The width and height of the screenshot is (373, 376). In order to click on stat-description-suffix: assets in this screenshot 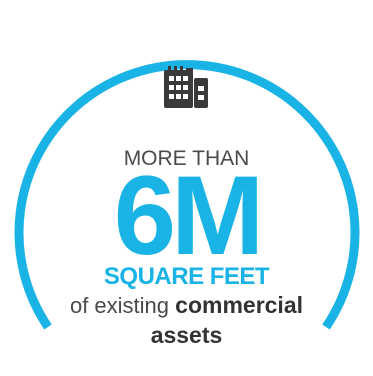, I will do `click(186, 335)`.